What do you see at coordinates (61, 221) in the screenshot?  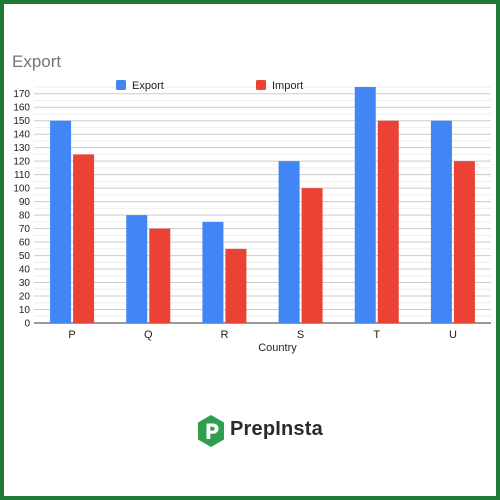 I see `bar-export-p` at bounding box center [61, 221].